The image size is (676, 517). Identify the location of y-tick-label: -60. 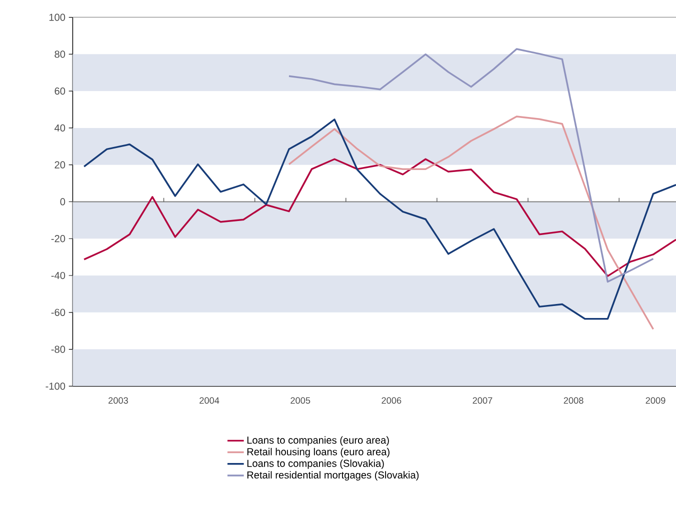
(58, 312).